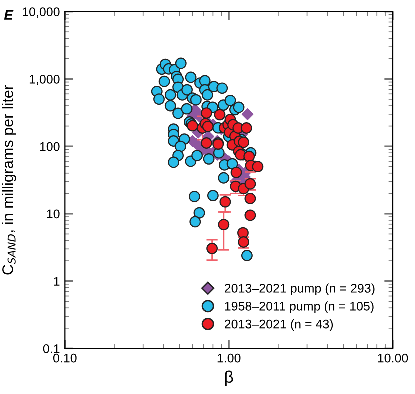 The image size is (415, 394). I want to click on y-axis-title: C$_{SAND}$, in milligrams per liter, so click(9, 180).